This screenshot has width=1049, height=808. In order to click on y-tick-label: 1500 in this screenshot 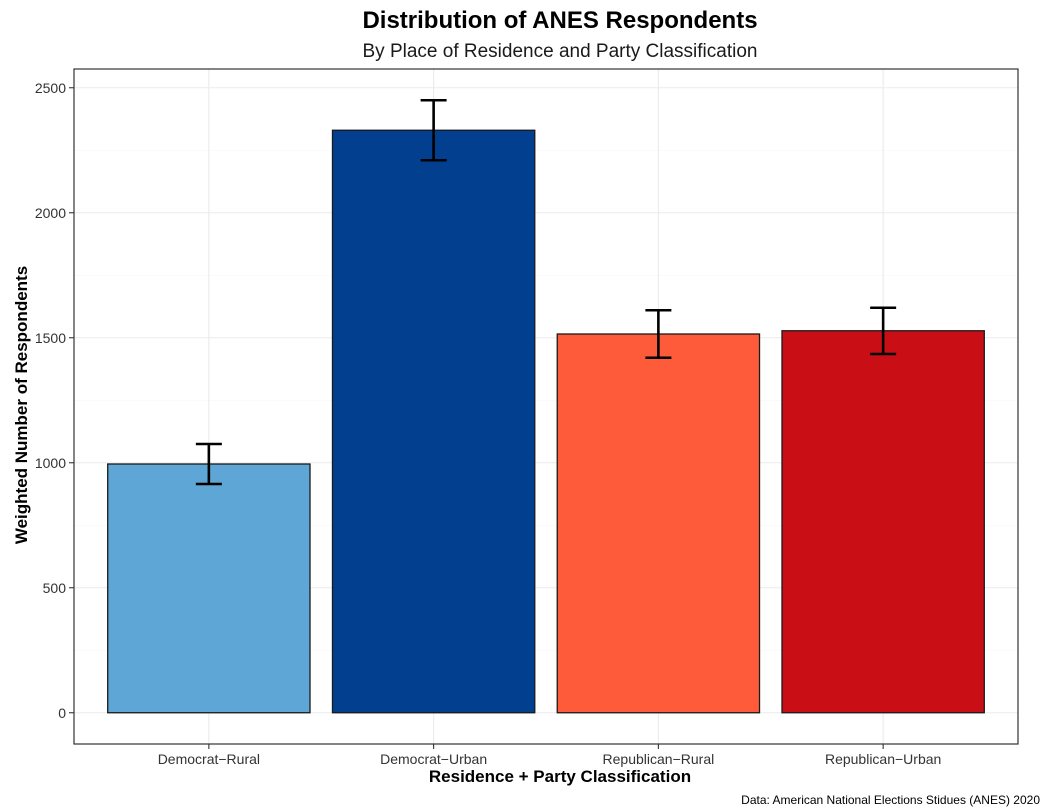, I will do `click(50, 338)`.